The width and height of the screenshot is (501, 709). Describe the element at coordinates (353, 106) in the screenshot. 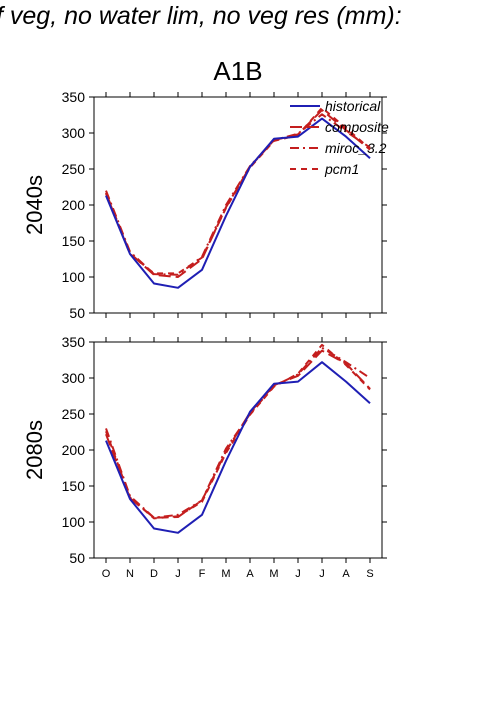

I see `legend-label: historical` at that location.